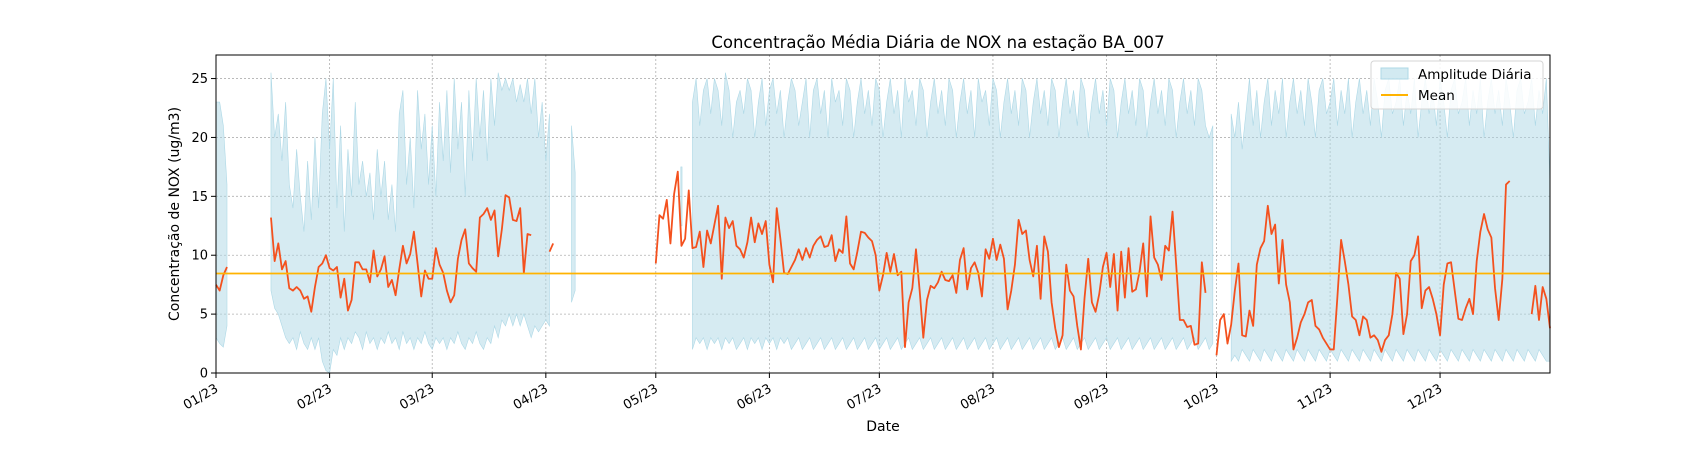 The image size is (1700, 459). Describe the element at coordinates (1436, 96) in the screenshot. I see `legend-mean-label: Mean` at that location.